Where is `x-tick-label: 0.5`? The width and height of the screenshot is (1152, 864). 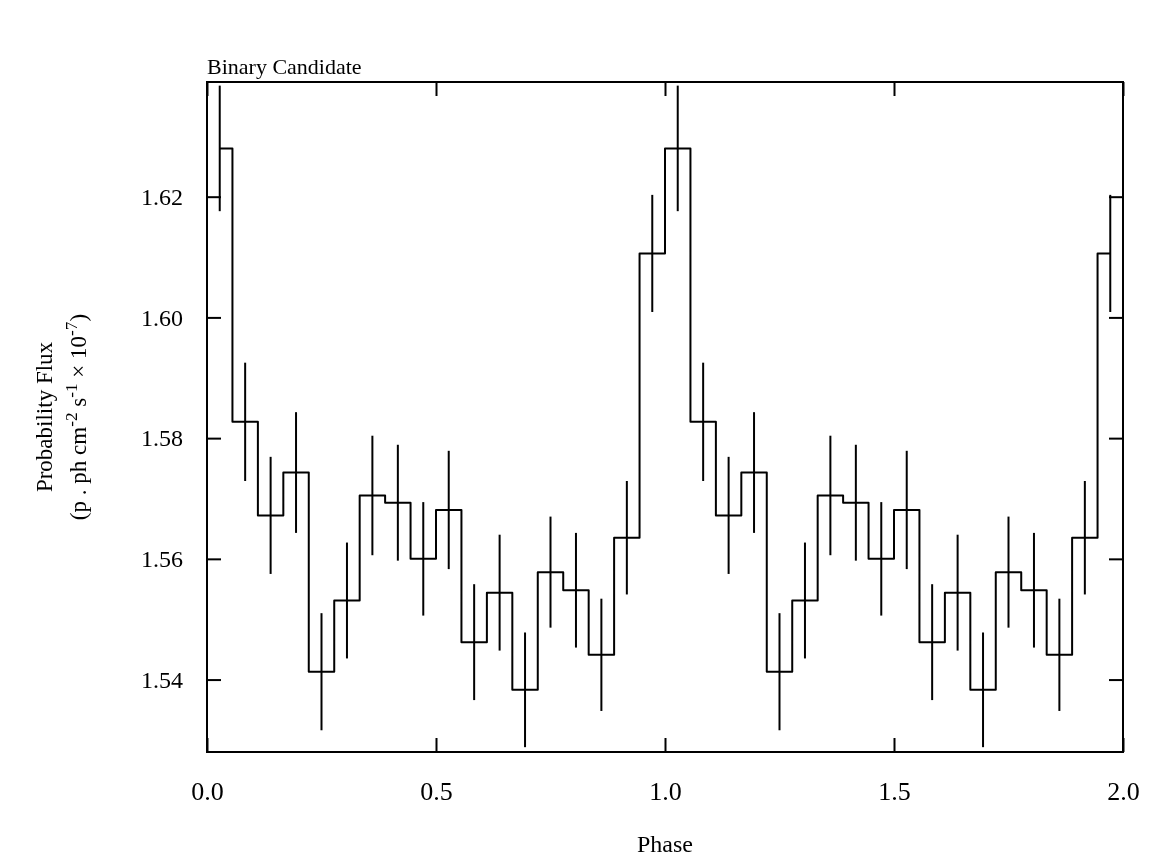
x-tick-label: 0.5 is located at coordinates (436, 792).